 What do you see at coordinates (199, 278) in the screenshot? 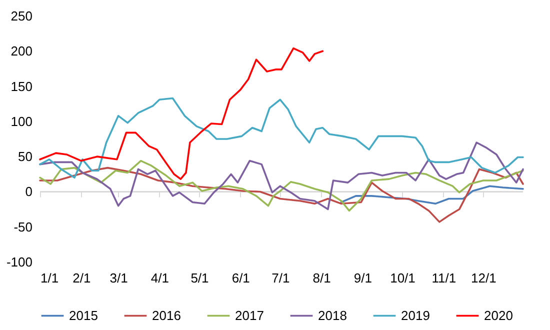
I see `x-tick-label: 5/1` at bounding box center [199, 278].